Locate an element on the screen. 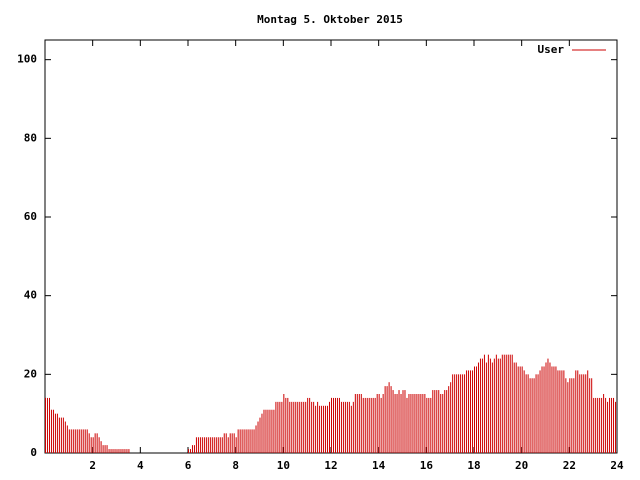 Image resolution: width=640 pixels, height=480 pixels. x-tick-label: 8 is located at coordinates (235, 465).